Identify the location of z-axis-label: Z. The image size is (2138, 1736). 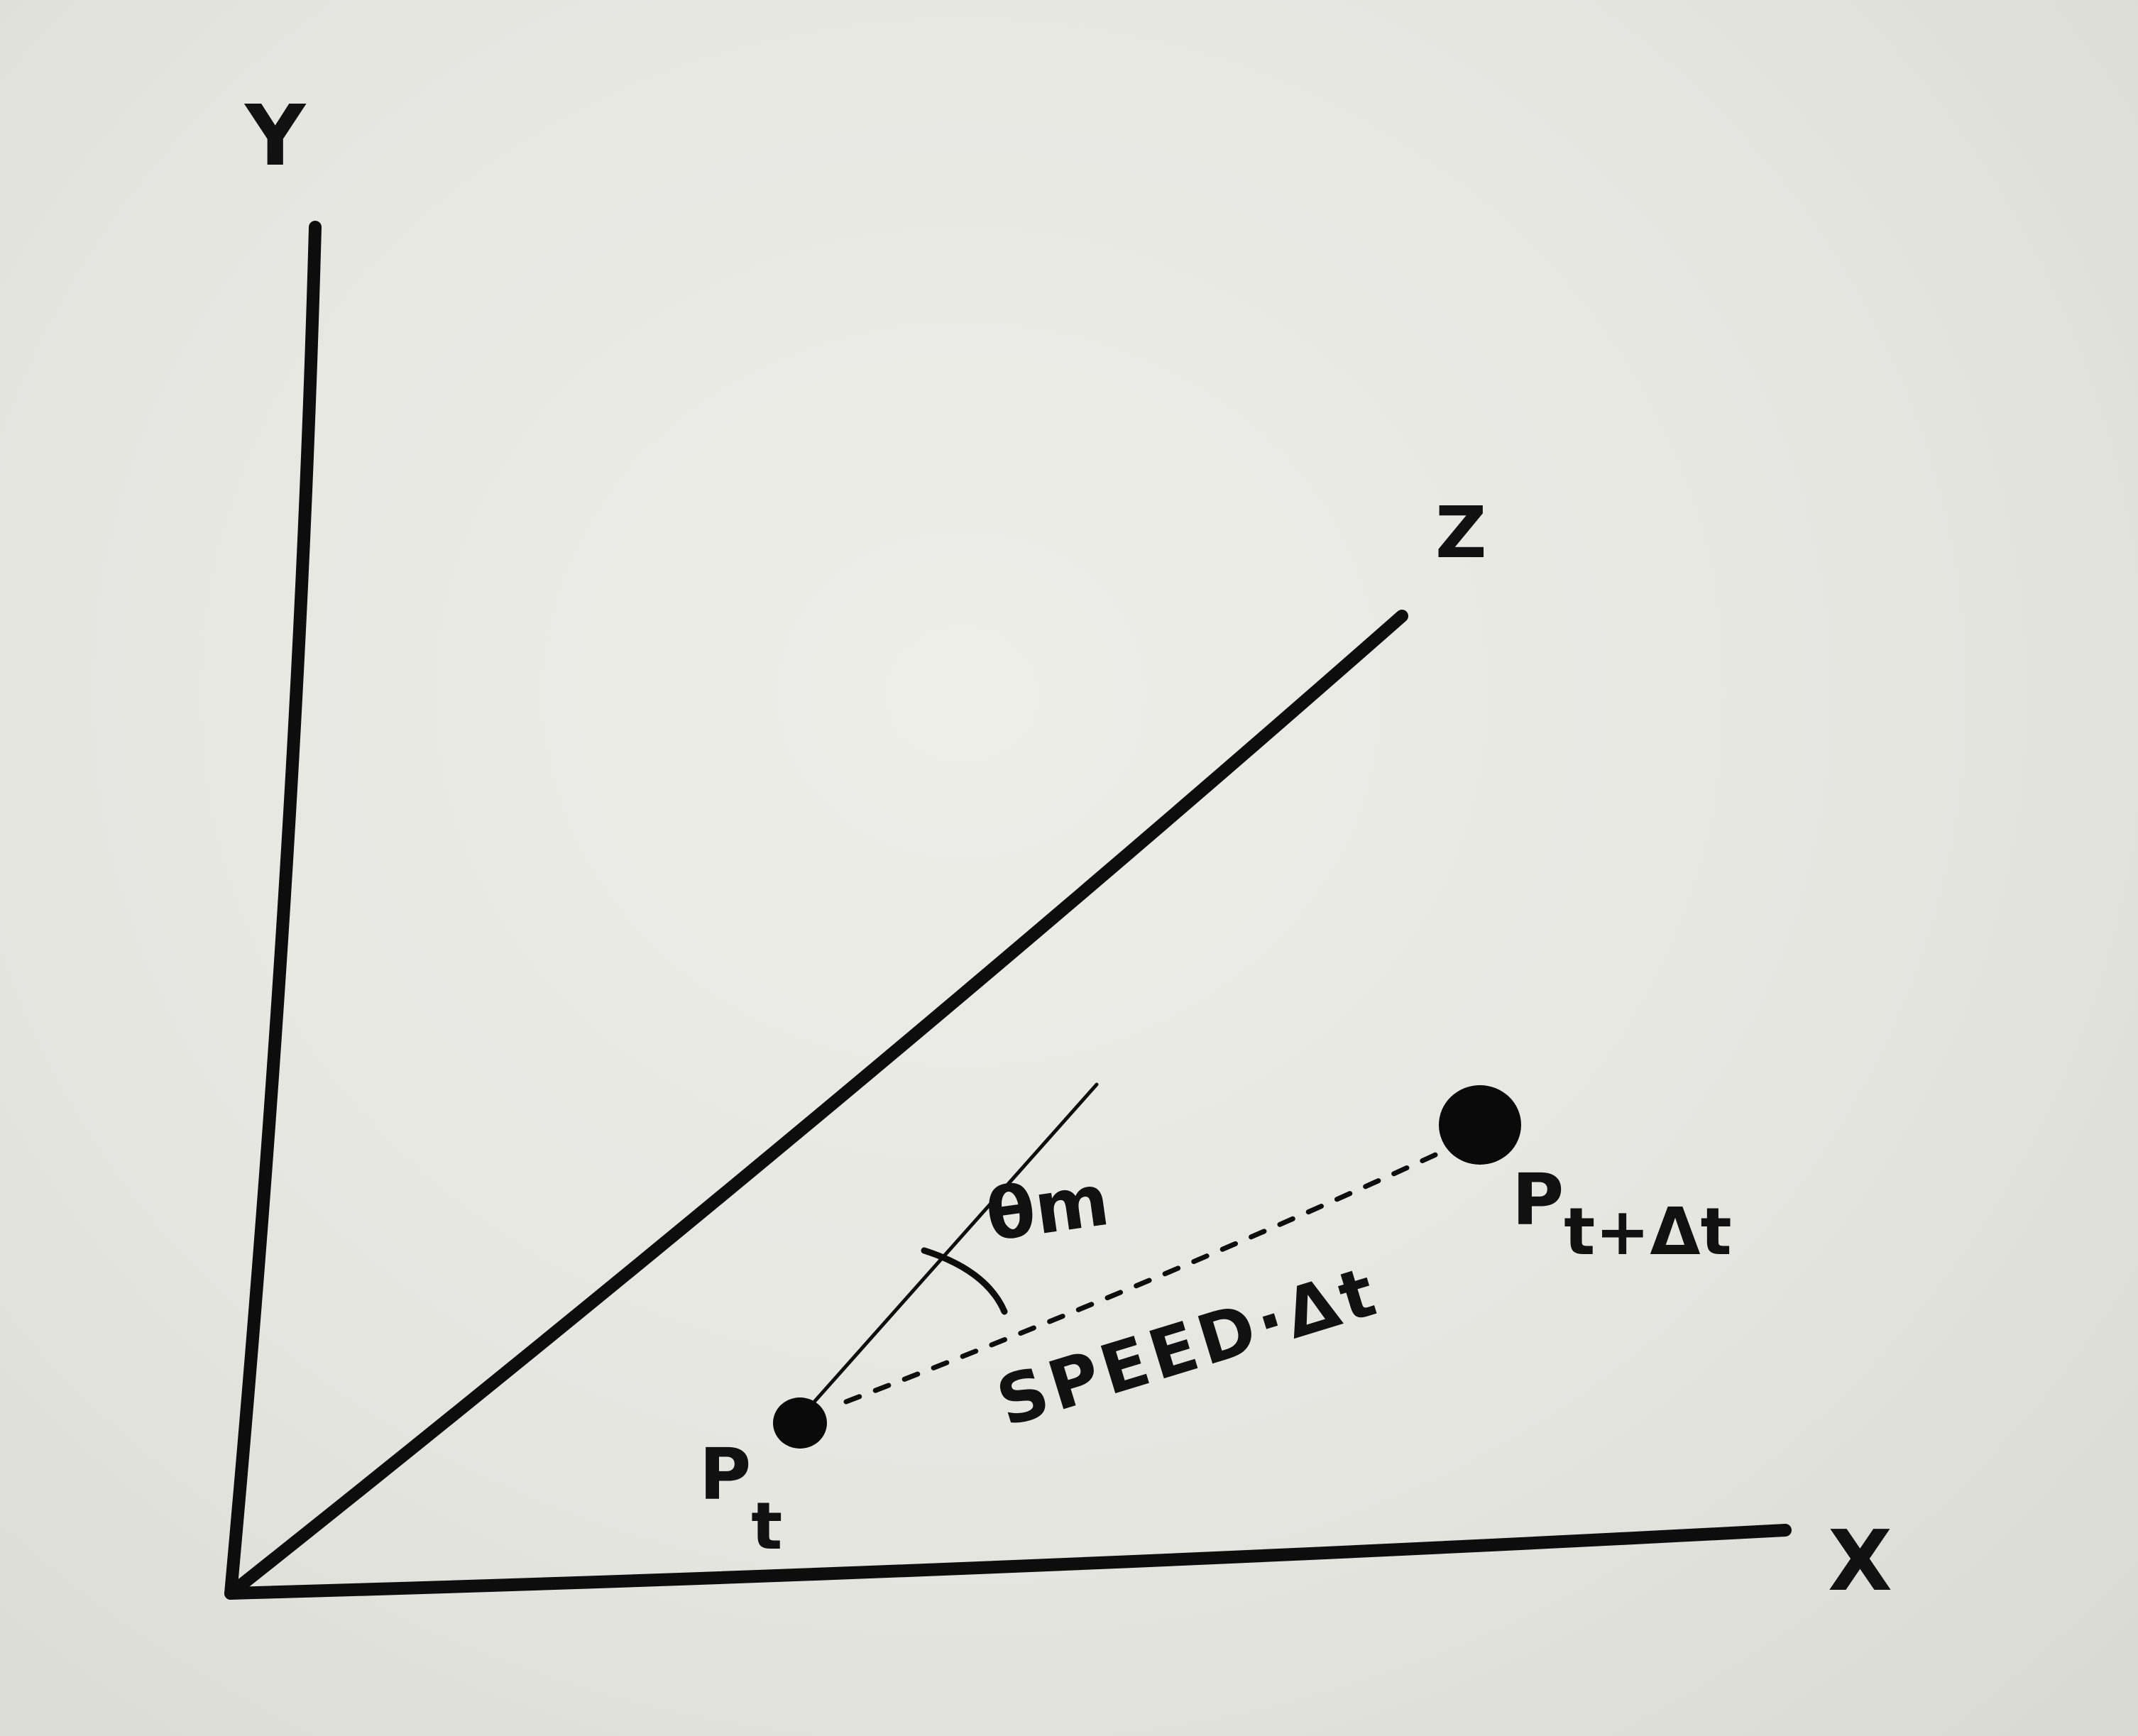
(1461, 532).